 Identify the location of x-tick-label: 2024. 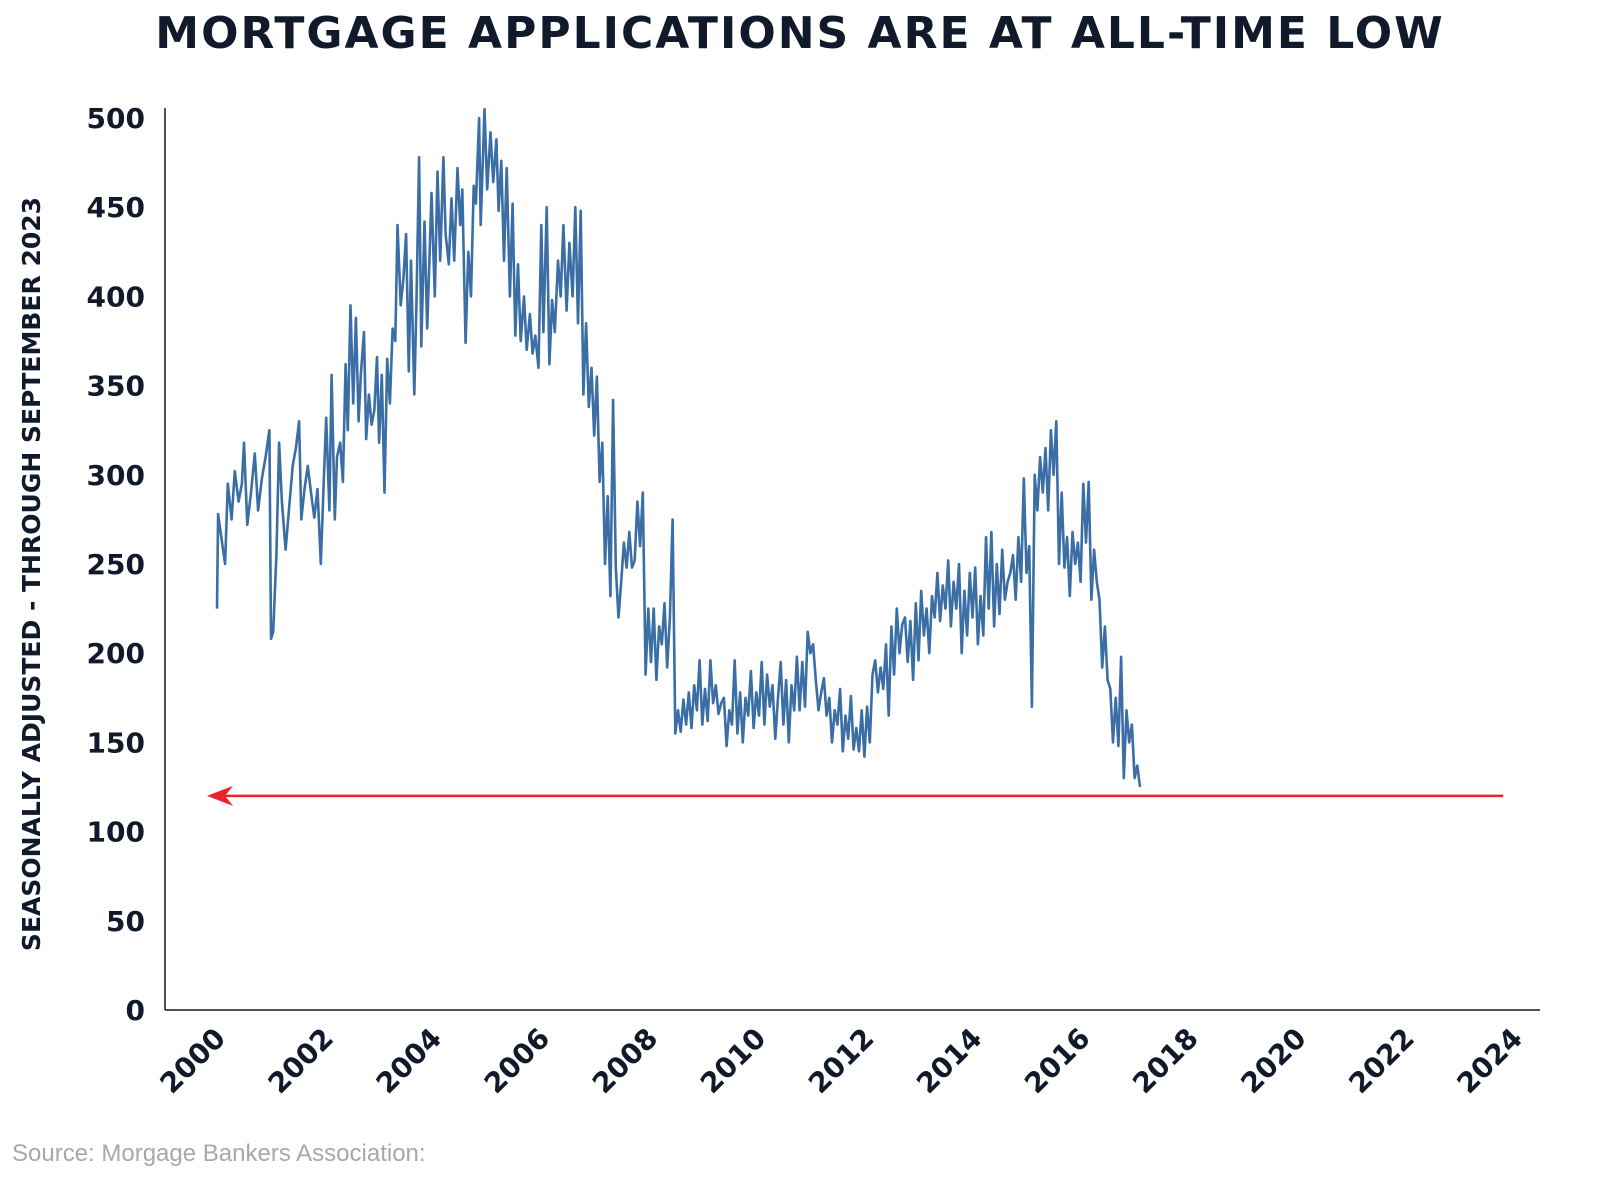
(1490, 1061).